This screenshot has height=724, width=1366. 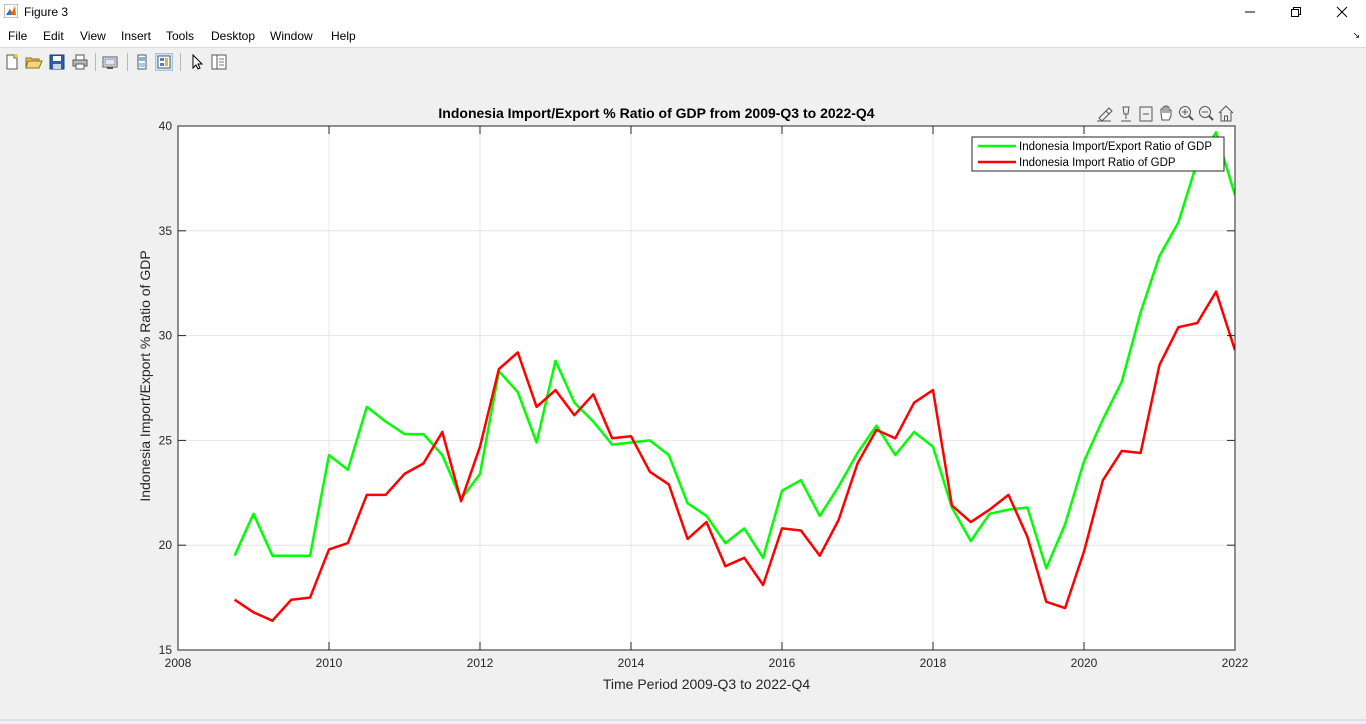 I want to click on x-axis-label: Time Period 2009-Q3 to 2022-Q4, so click(x=706, y=684).